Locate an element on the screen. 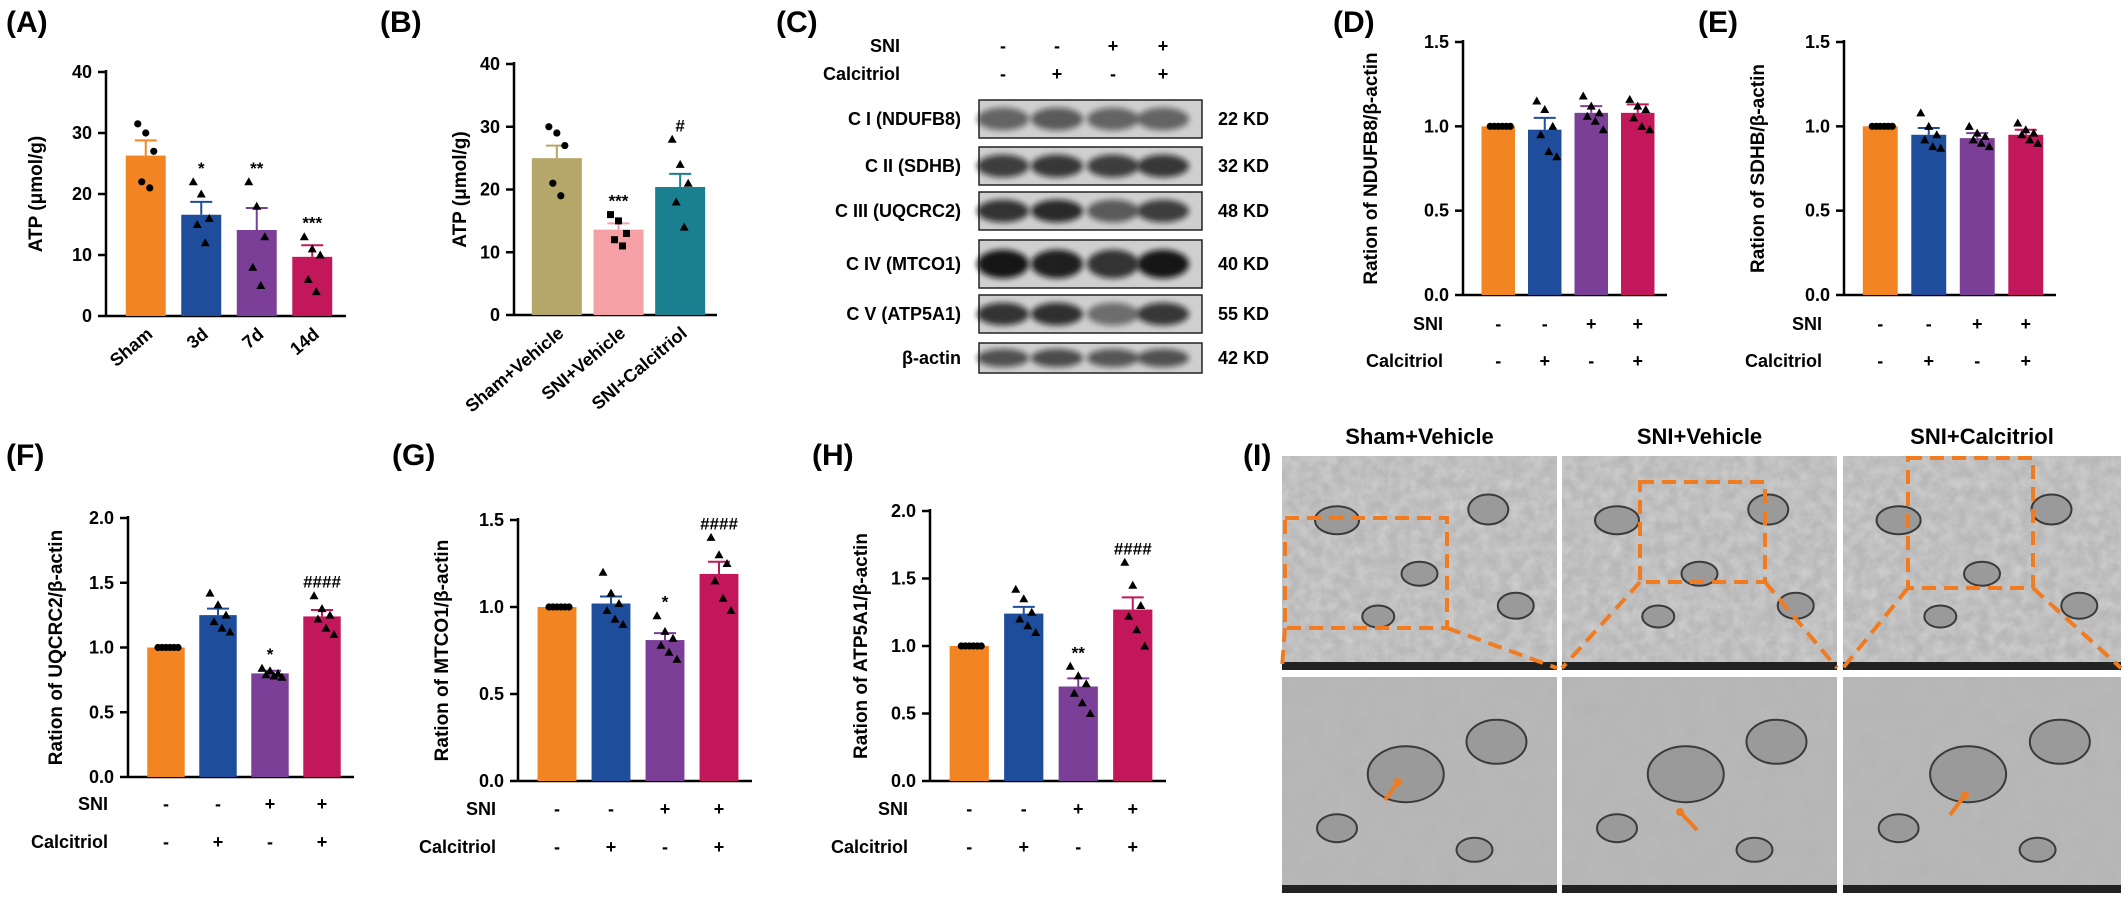  category-label: 14d is located at coordinates (304, 341).